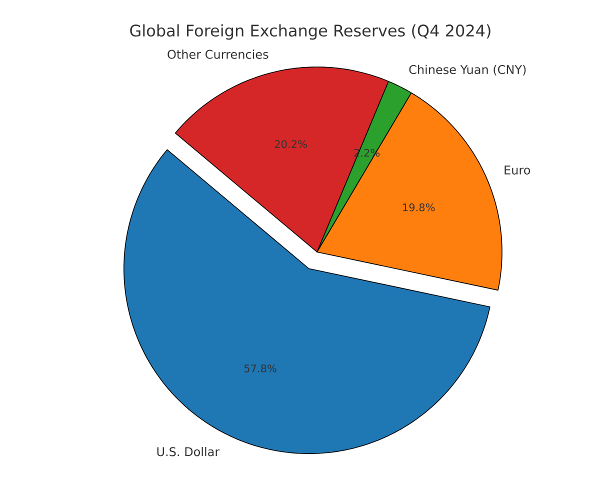 Image resolution: width=597 pixels, height=479 pixels. I want to click on slice-label: Other Currencies, so click(218, 54).